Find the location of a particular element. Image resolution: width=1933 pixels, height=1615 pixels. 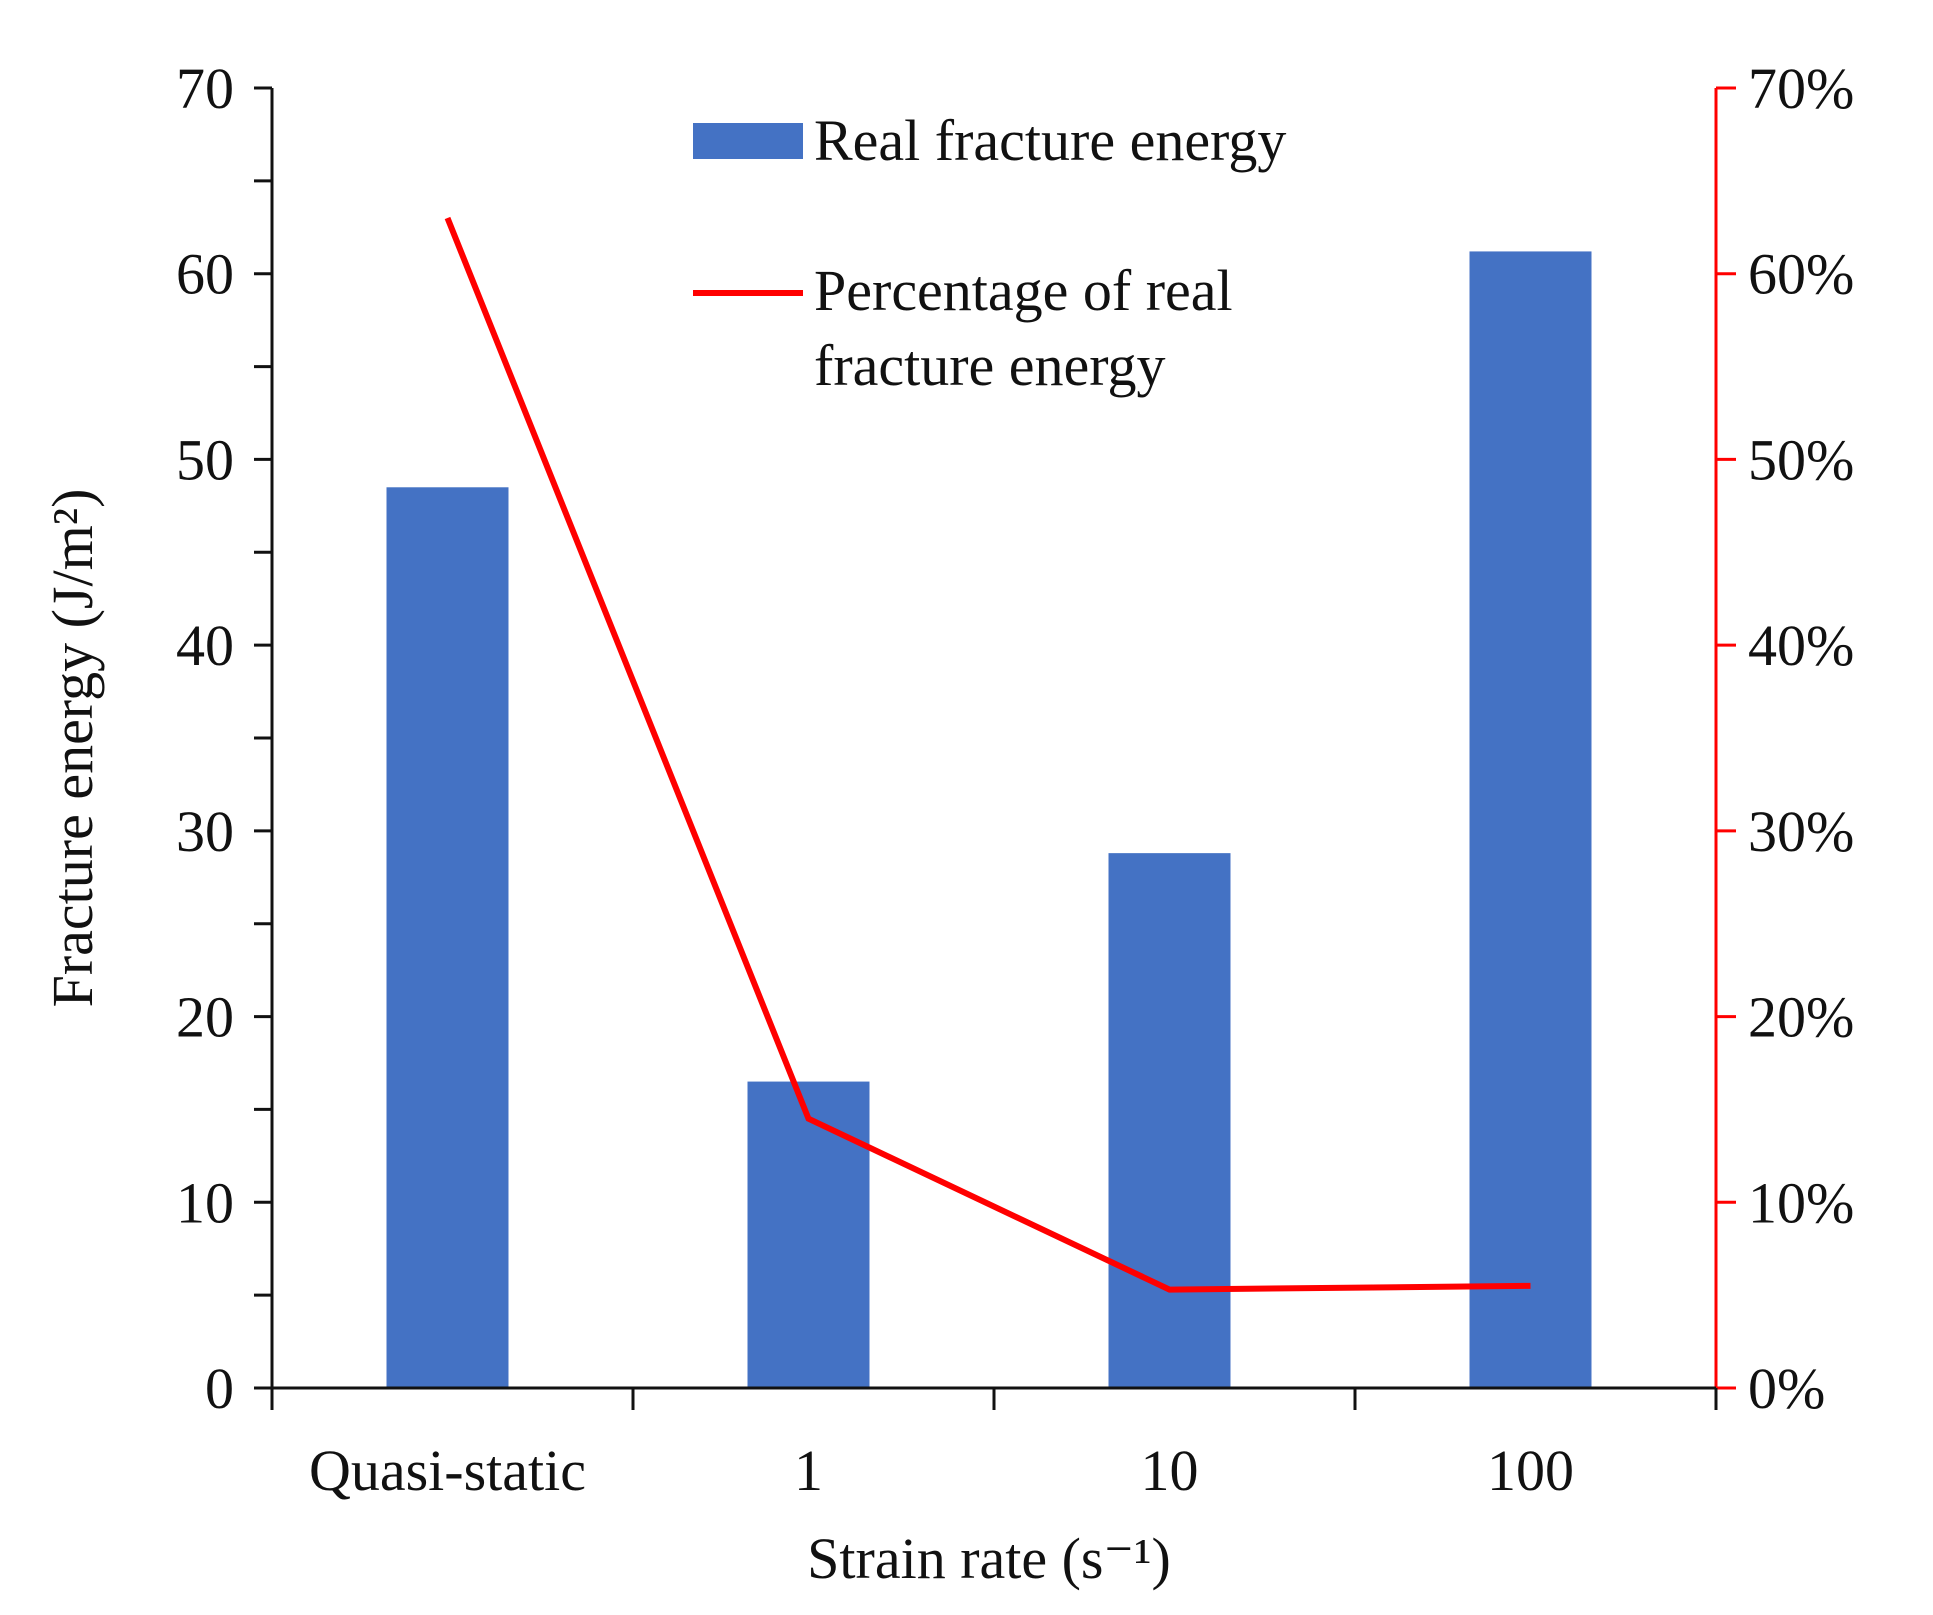

left-tick-label: 10 is located at coordinates (205, 1202).